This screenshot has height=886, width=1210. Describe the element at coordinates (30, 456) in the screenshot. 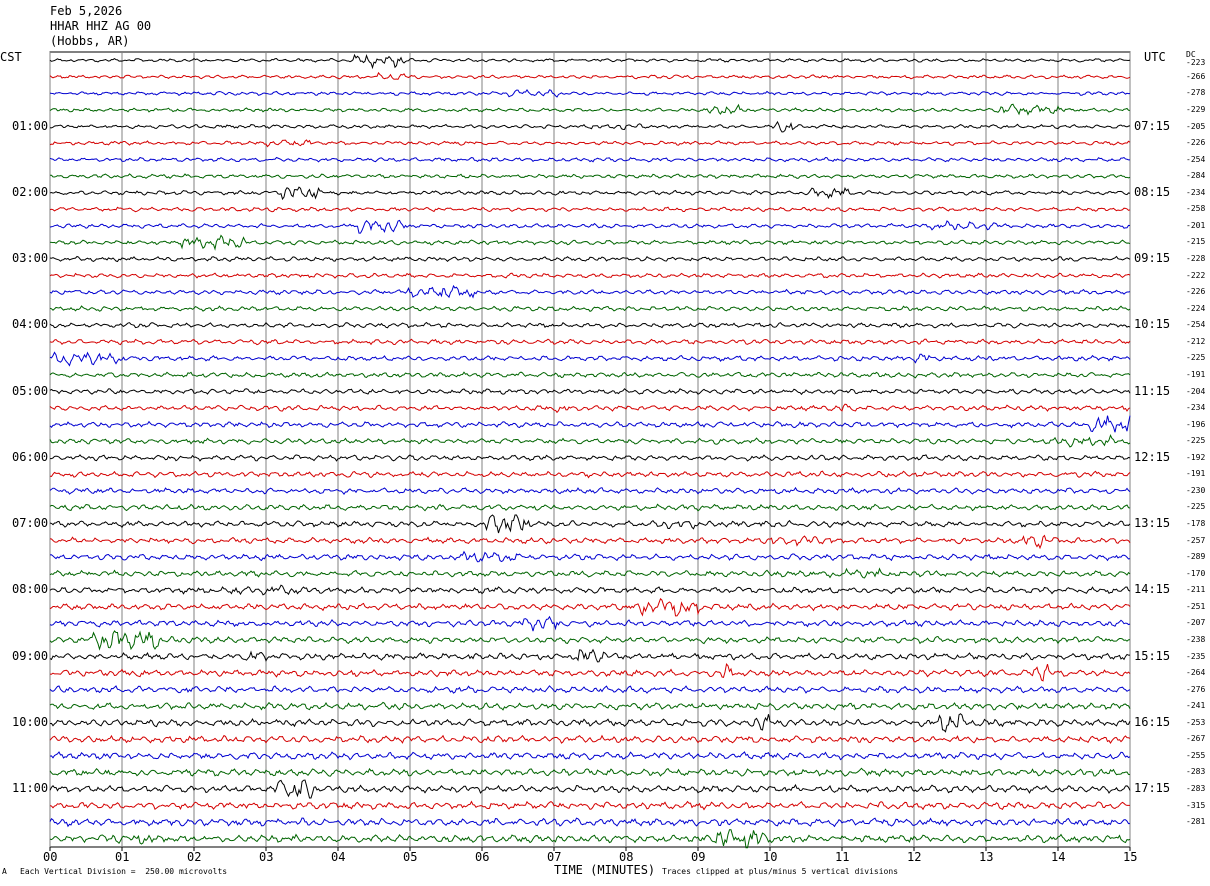

I see `left-hour-label: 06:00` at that location.